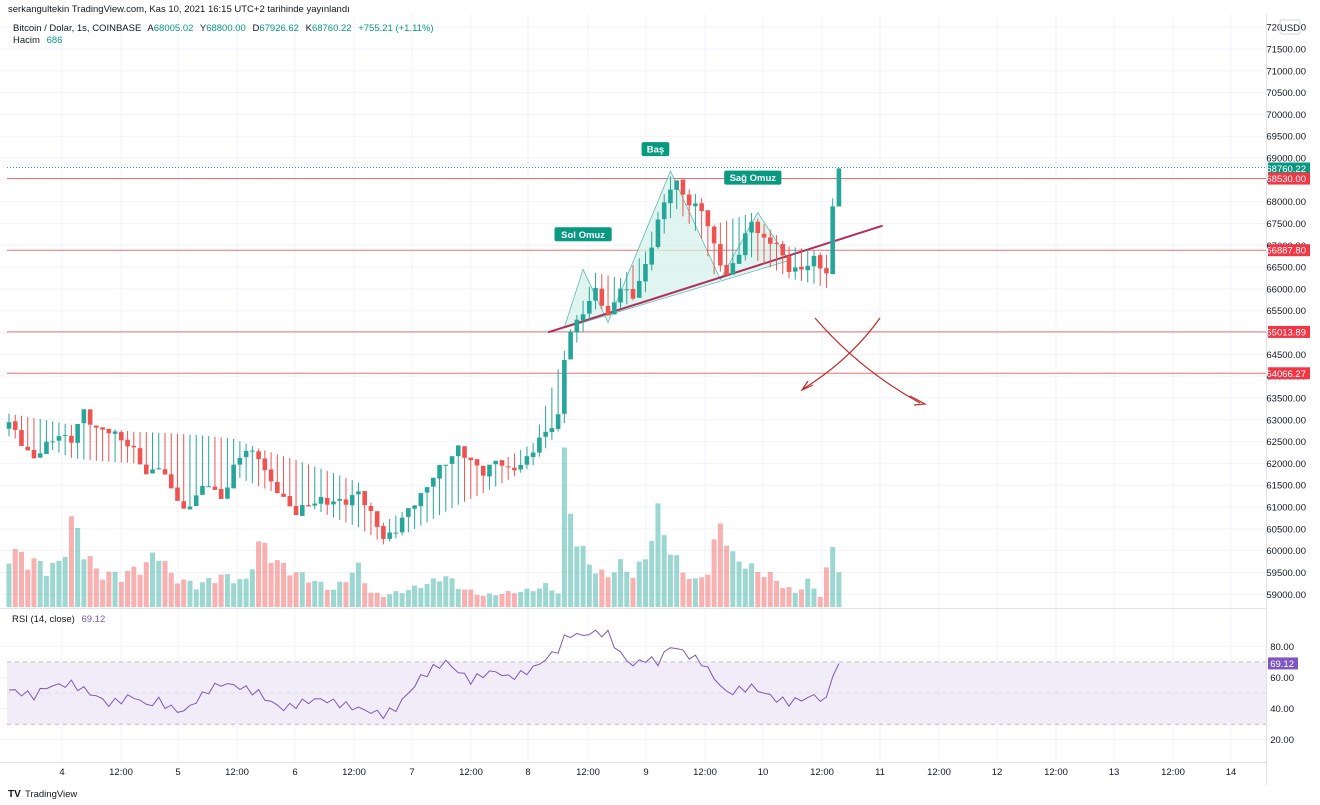 The width and height of the screenshot is (1320, 805). I want to click on currency-badge: USD, so click(1290, 27).